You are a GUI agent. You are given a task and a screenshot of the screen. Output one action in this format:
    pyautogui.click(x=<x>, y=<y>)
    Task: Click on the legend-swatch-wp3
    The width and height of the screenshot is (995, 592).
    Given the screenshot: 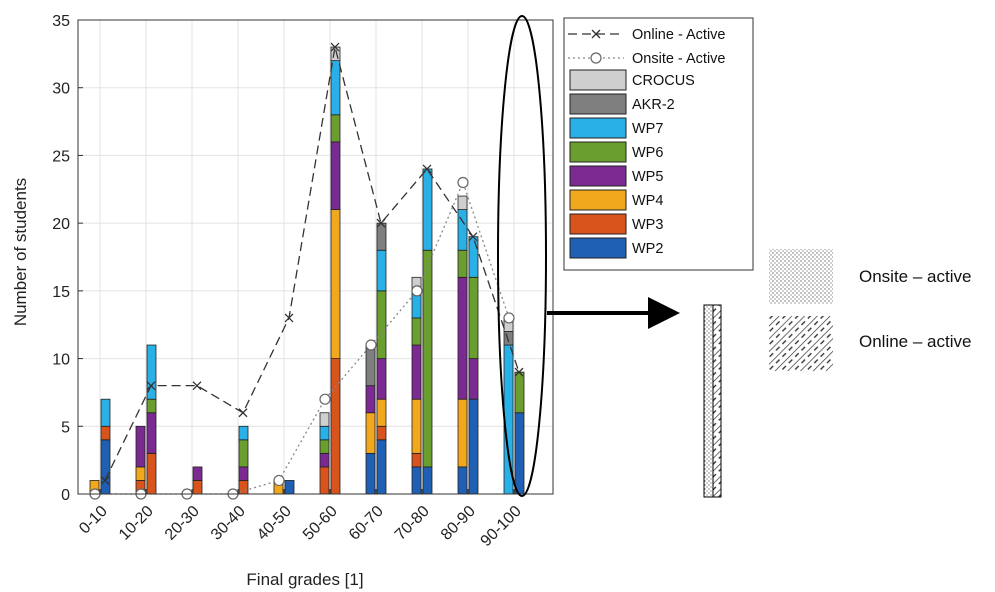 What is the action you would take?
    pyautogui.click(x=598, y=224)
    